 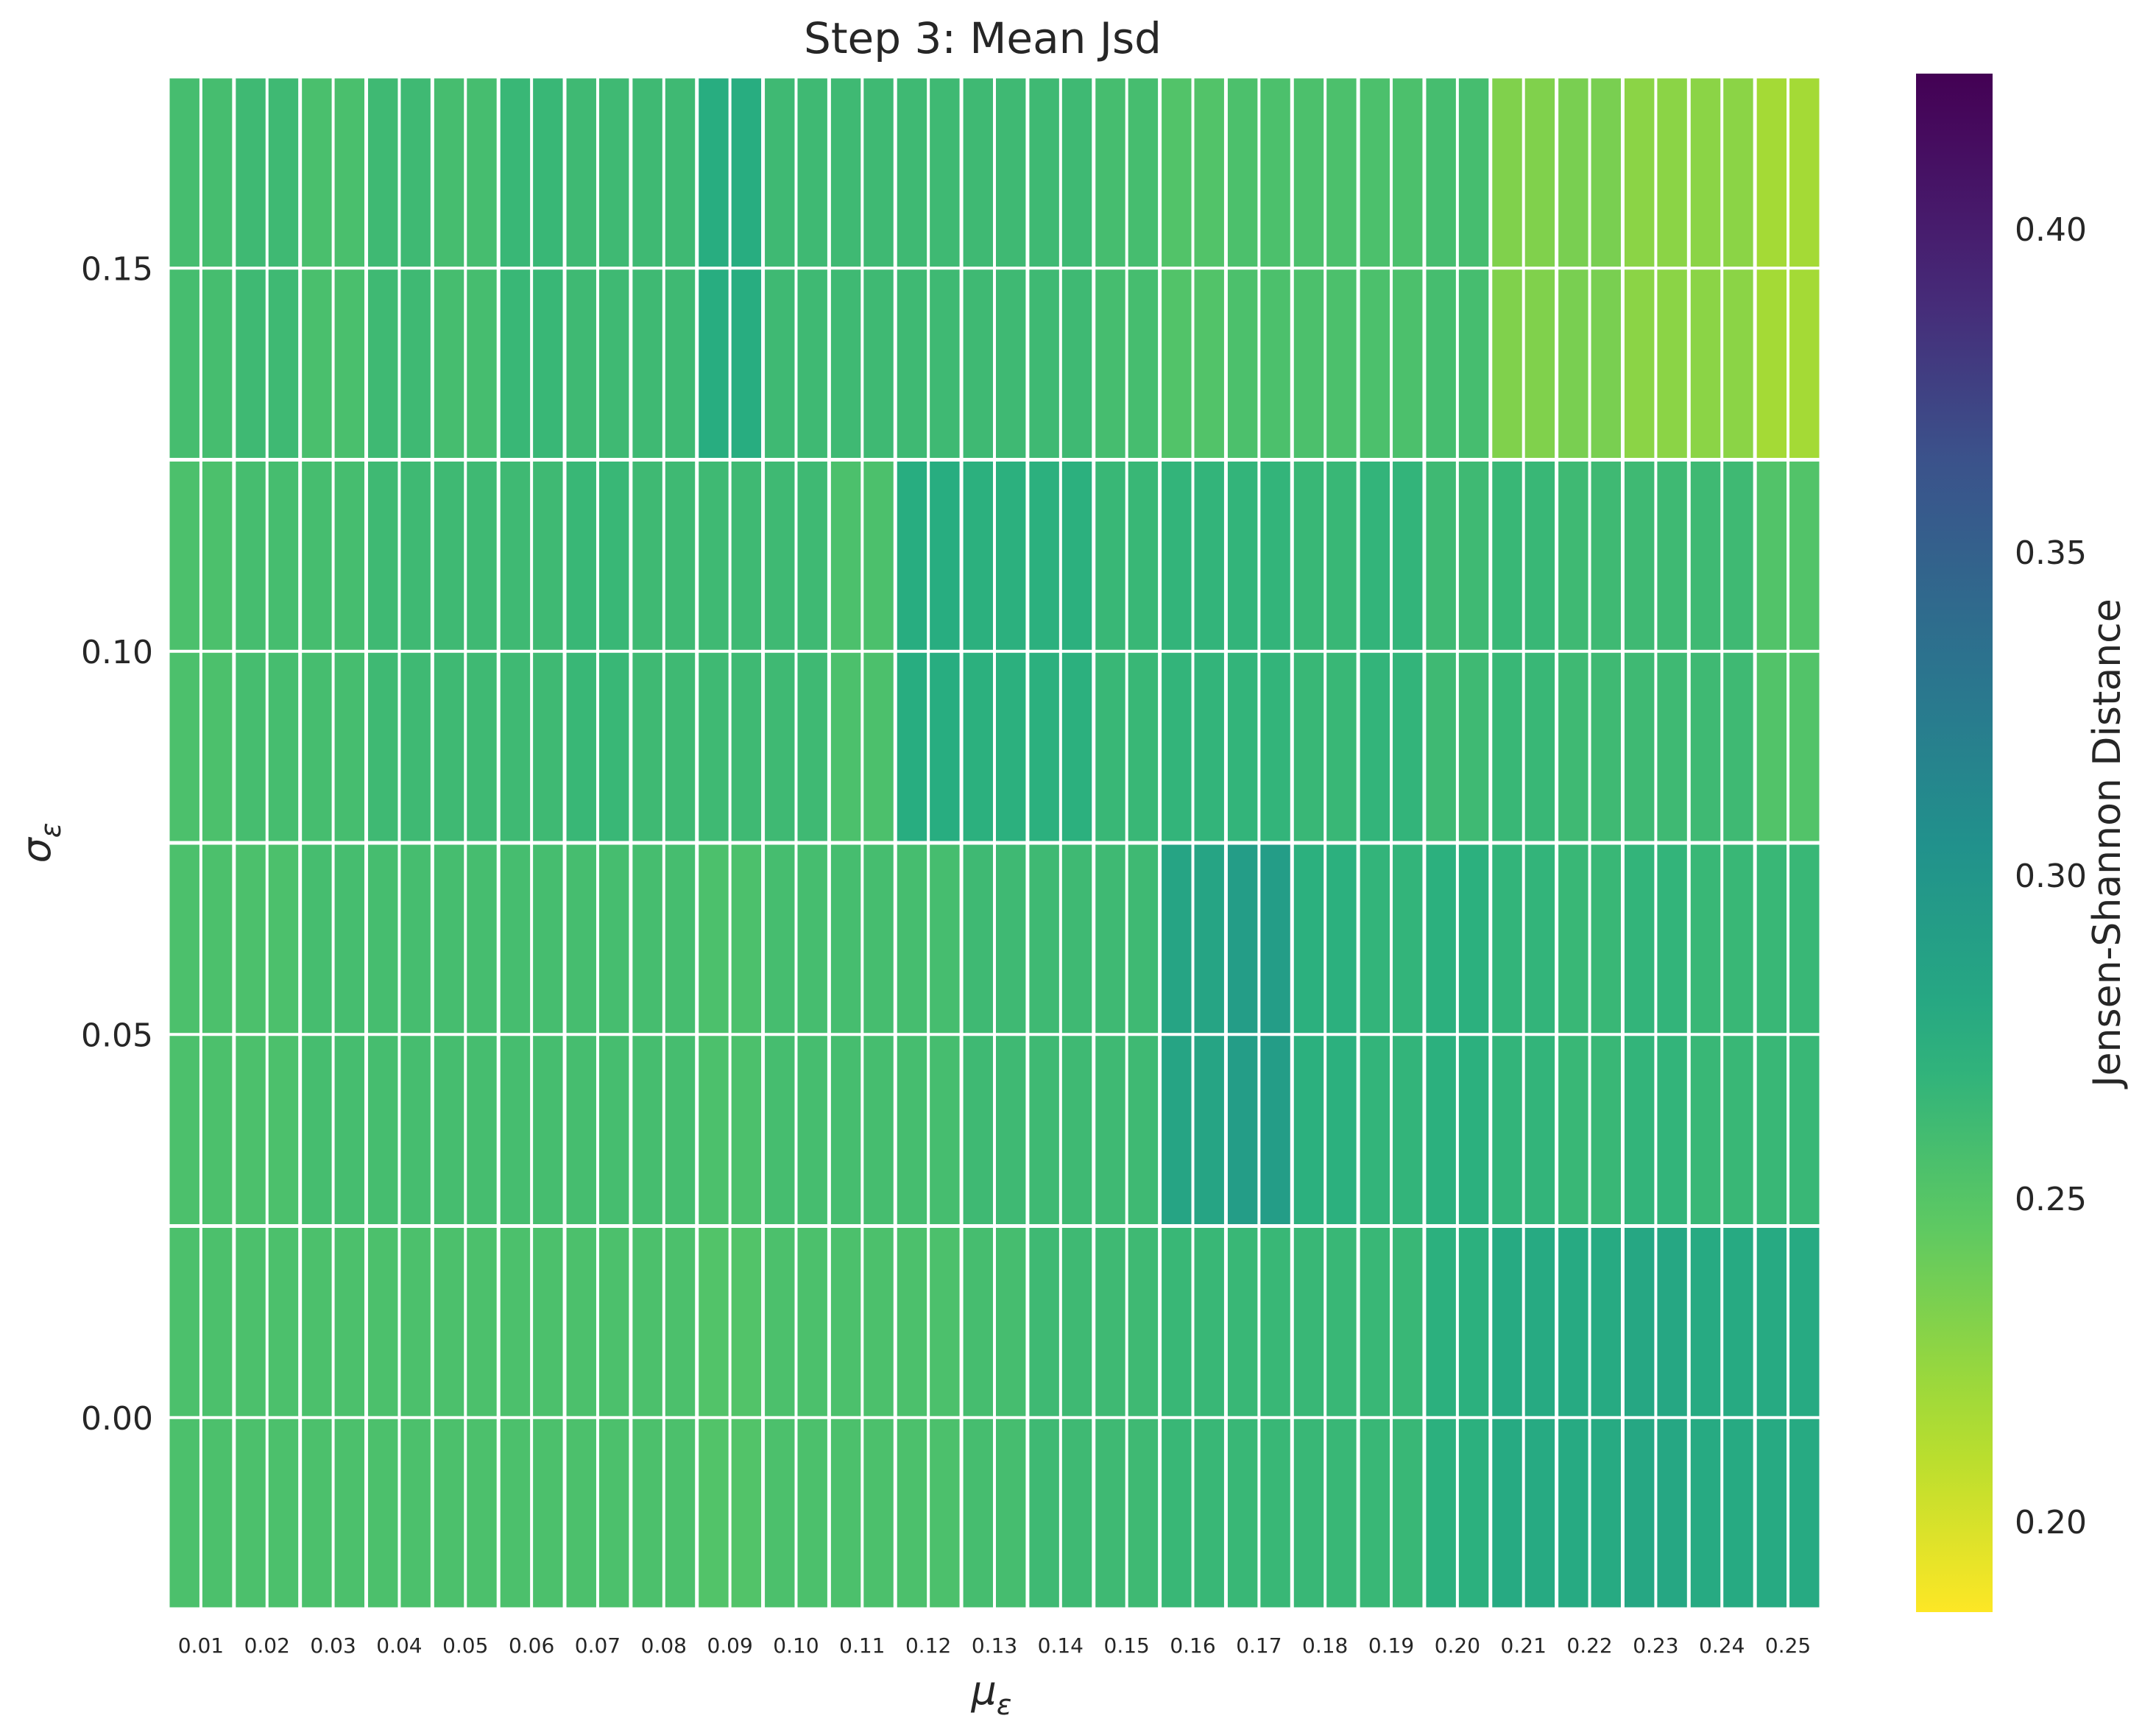 I want to click on y-axis-label-subscript: ε, so click(x=51, y=830).